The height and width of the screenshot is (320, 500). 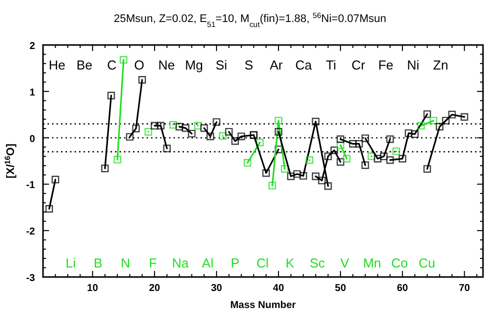 What do you see at coordinates (222, 65) in the screenshot?
I see `annotation: Si` at bounding box center [222, 65].